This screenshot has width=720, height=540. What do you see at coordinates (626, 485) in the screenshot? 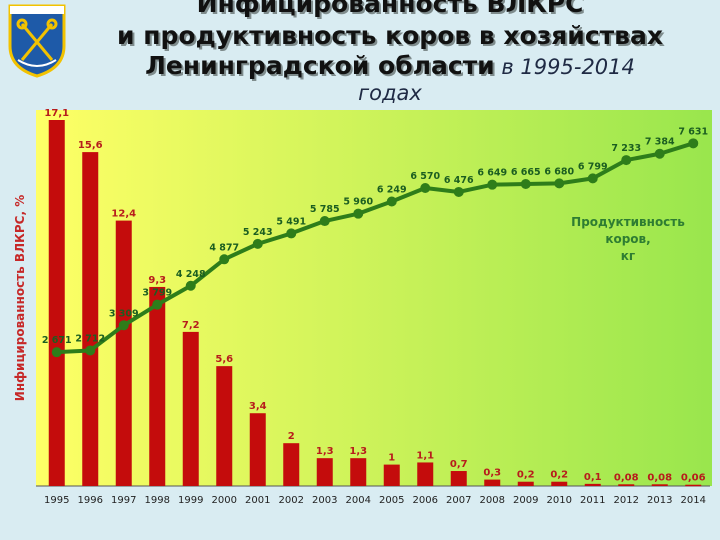
I see `bar-2012` at bounding box center [626, 485].